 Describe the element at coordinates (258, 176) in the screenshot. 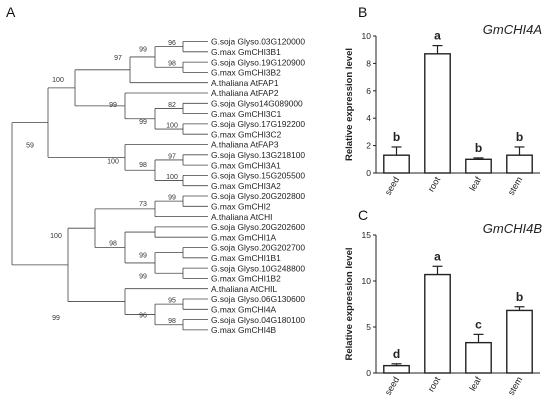

I see `tree-leaf-label: G.soja Glyso.15G205500` at that location.